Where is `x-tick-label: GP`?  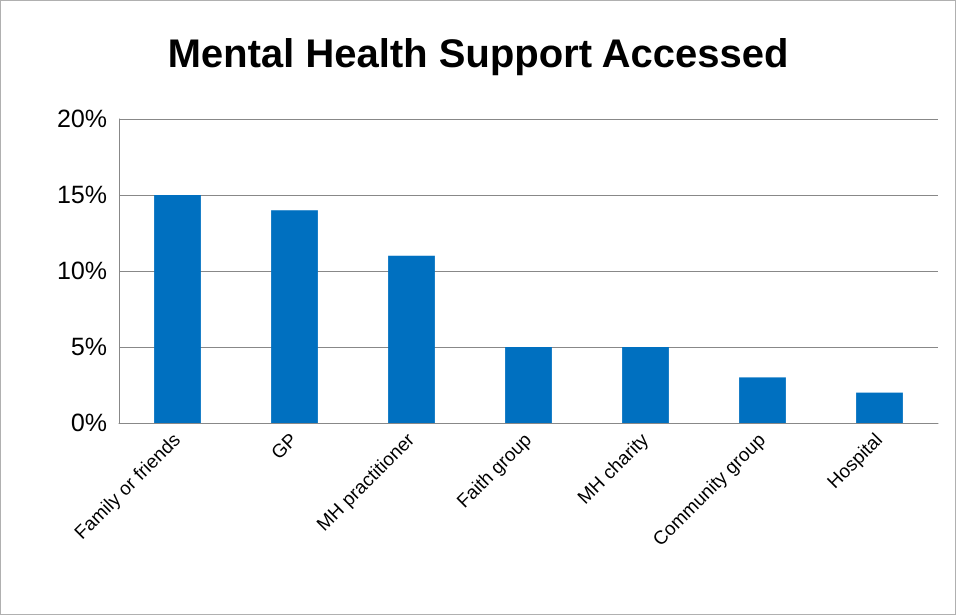
x-tick-label: GP is located at coordinates (285, 447).